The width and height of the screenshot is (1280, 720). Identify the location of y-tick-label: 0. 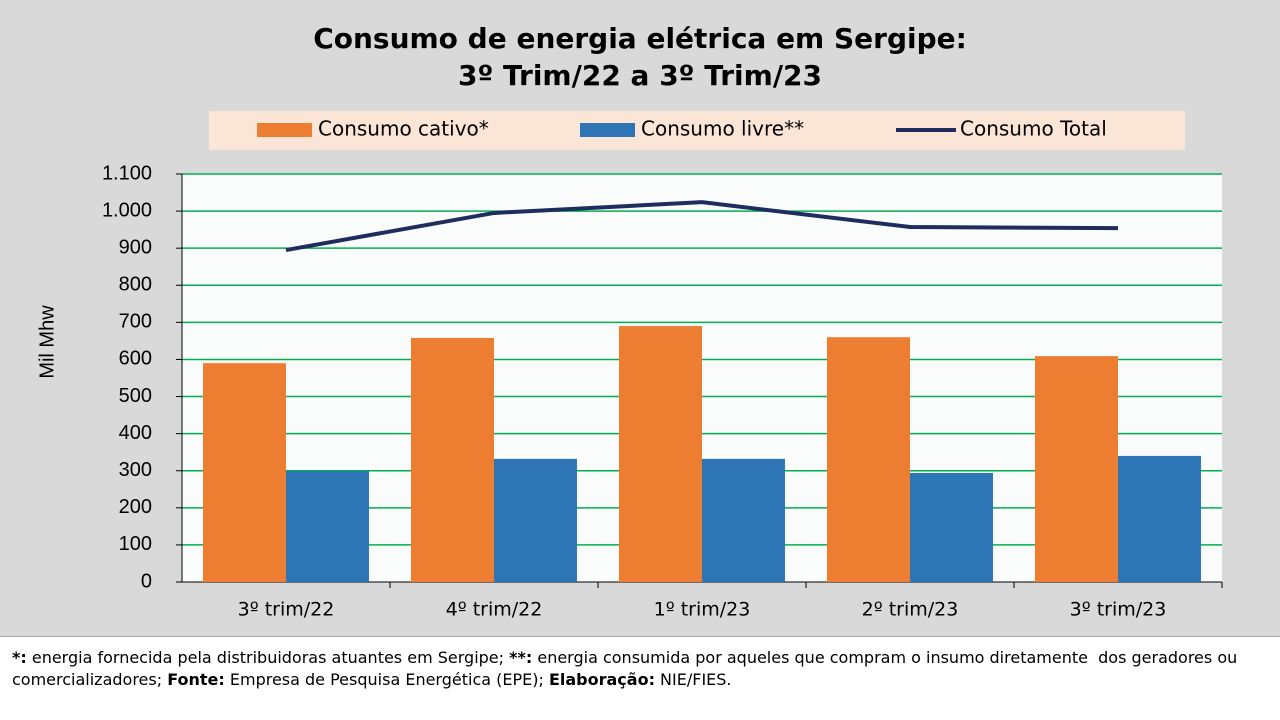
(146, 581).